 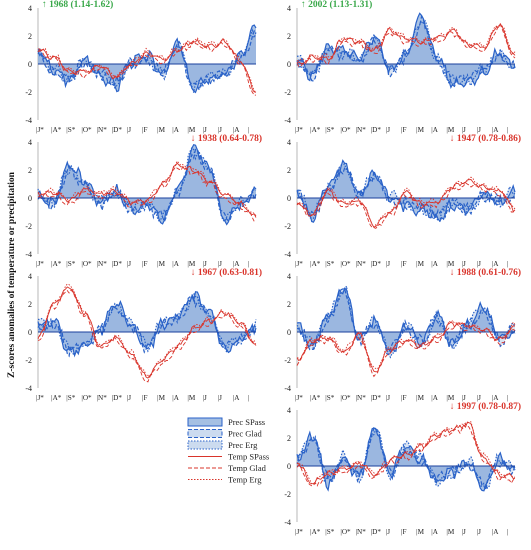 What do you see at coordinates (243, 445) in the screenshot?
I see `legend-label: Prec Erg` at bounding box center [243, 445].